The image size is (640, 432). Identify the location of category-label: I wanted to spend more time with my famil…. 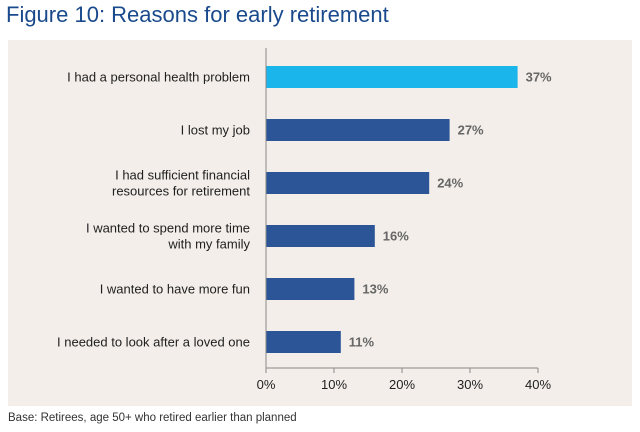
(168, 236).